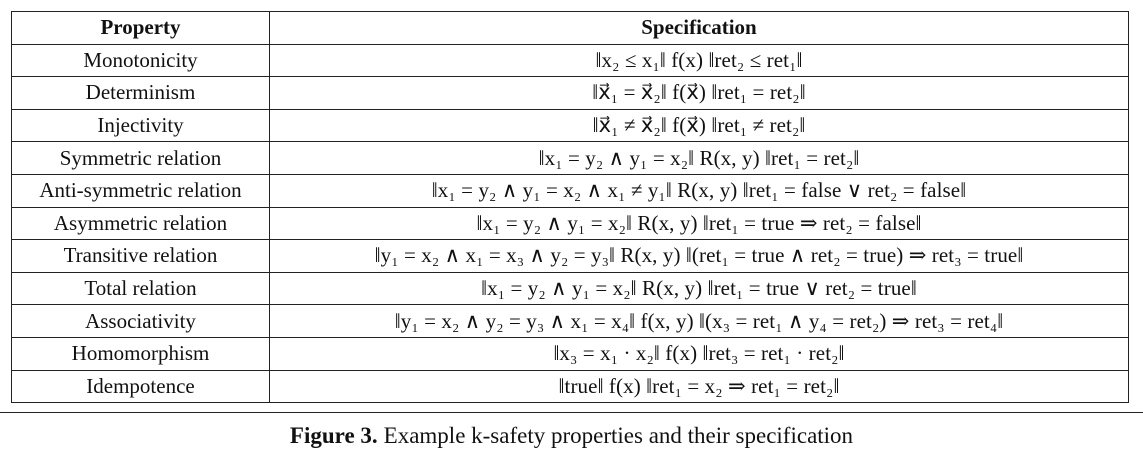 This screenshot has height=454, width=1143. What do you see at coordinates (140, 256) in the screenshot?
I see `property-cell: Transitive relation` at bounding box center [140, 256].